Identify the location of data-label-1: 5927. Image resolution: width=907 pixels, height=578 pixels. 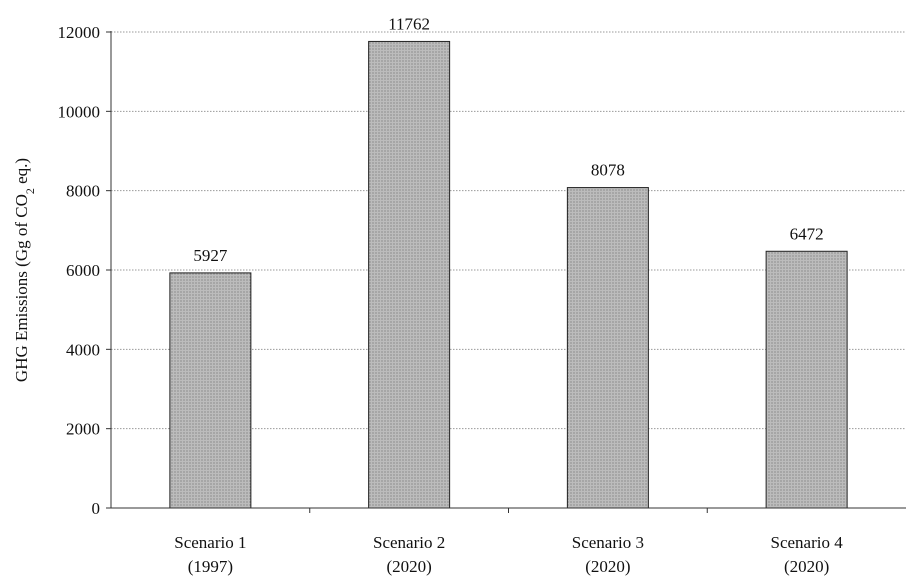
(210, 255).